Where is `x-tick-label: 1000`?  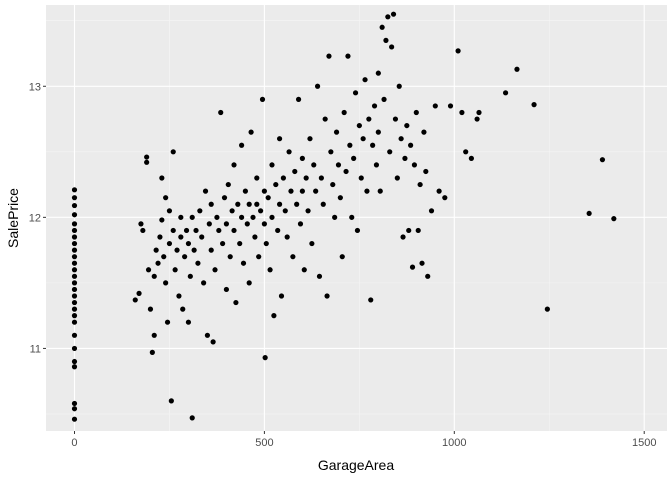
x-tick-label: 1000 is located at coordinates (454, 443).